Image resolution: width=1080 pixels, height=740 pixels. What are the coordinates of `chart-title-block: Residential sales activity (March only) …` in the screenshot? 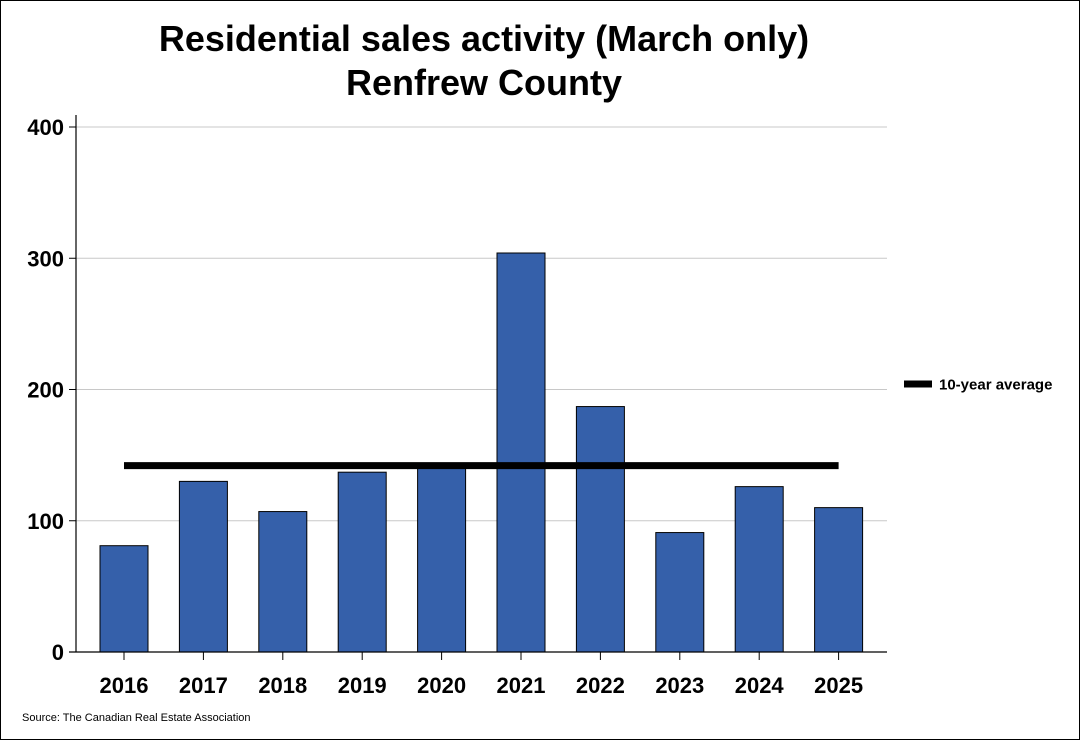 It's located at (484, 61).